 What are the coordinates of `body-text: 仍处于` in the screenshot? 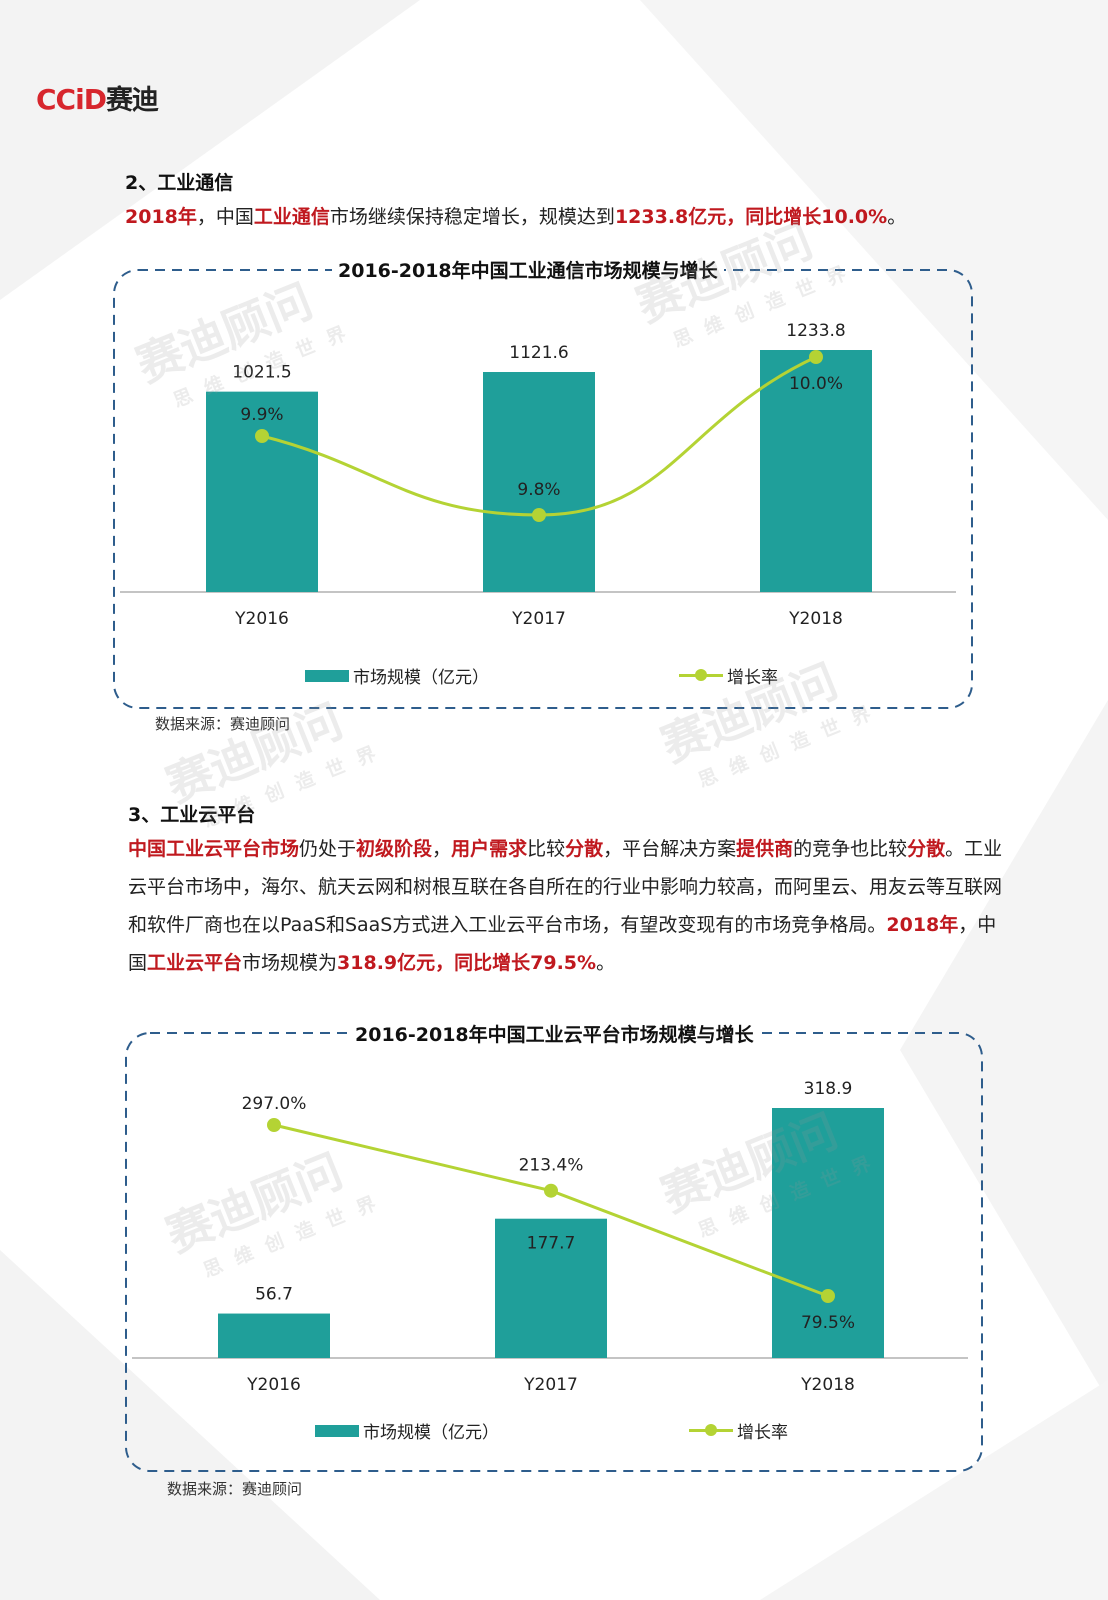 It's located at (328, 849).